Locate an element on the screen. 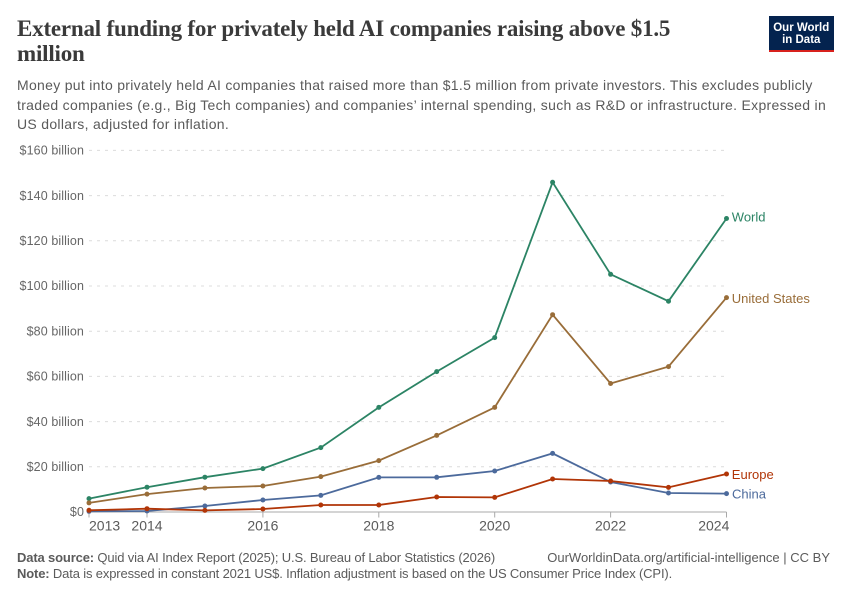  svg-text: $40 billion is located at coordinates (55, 422).